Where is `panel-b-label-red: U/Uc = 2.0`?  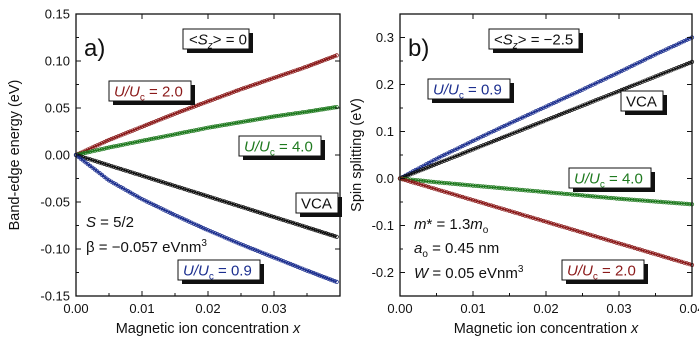
panel-b-label-red: U/Uc = 2.0 is located at coordinates (604, 271).